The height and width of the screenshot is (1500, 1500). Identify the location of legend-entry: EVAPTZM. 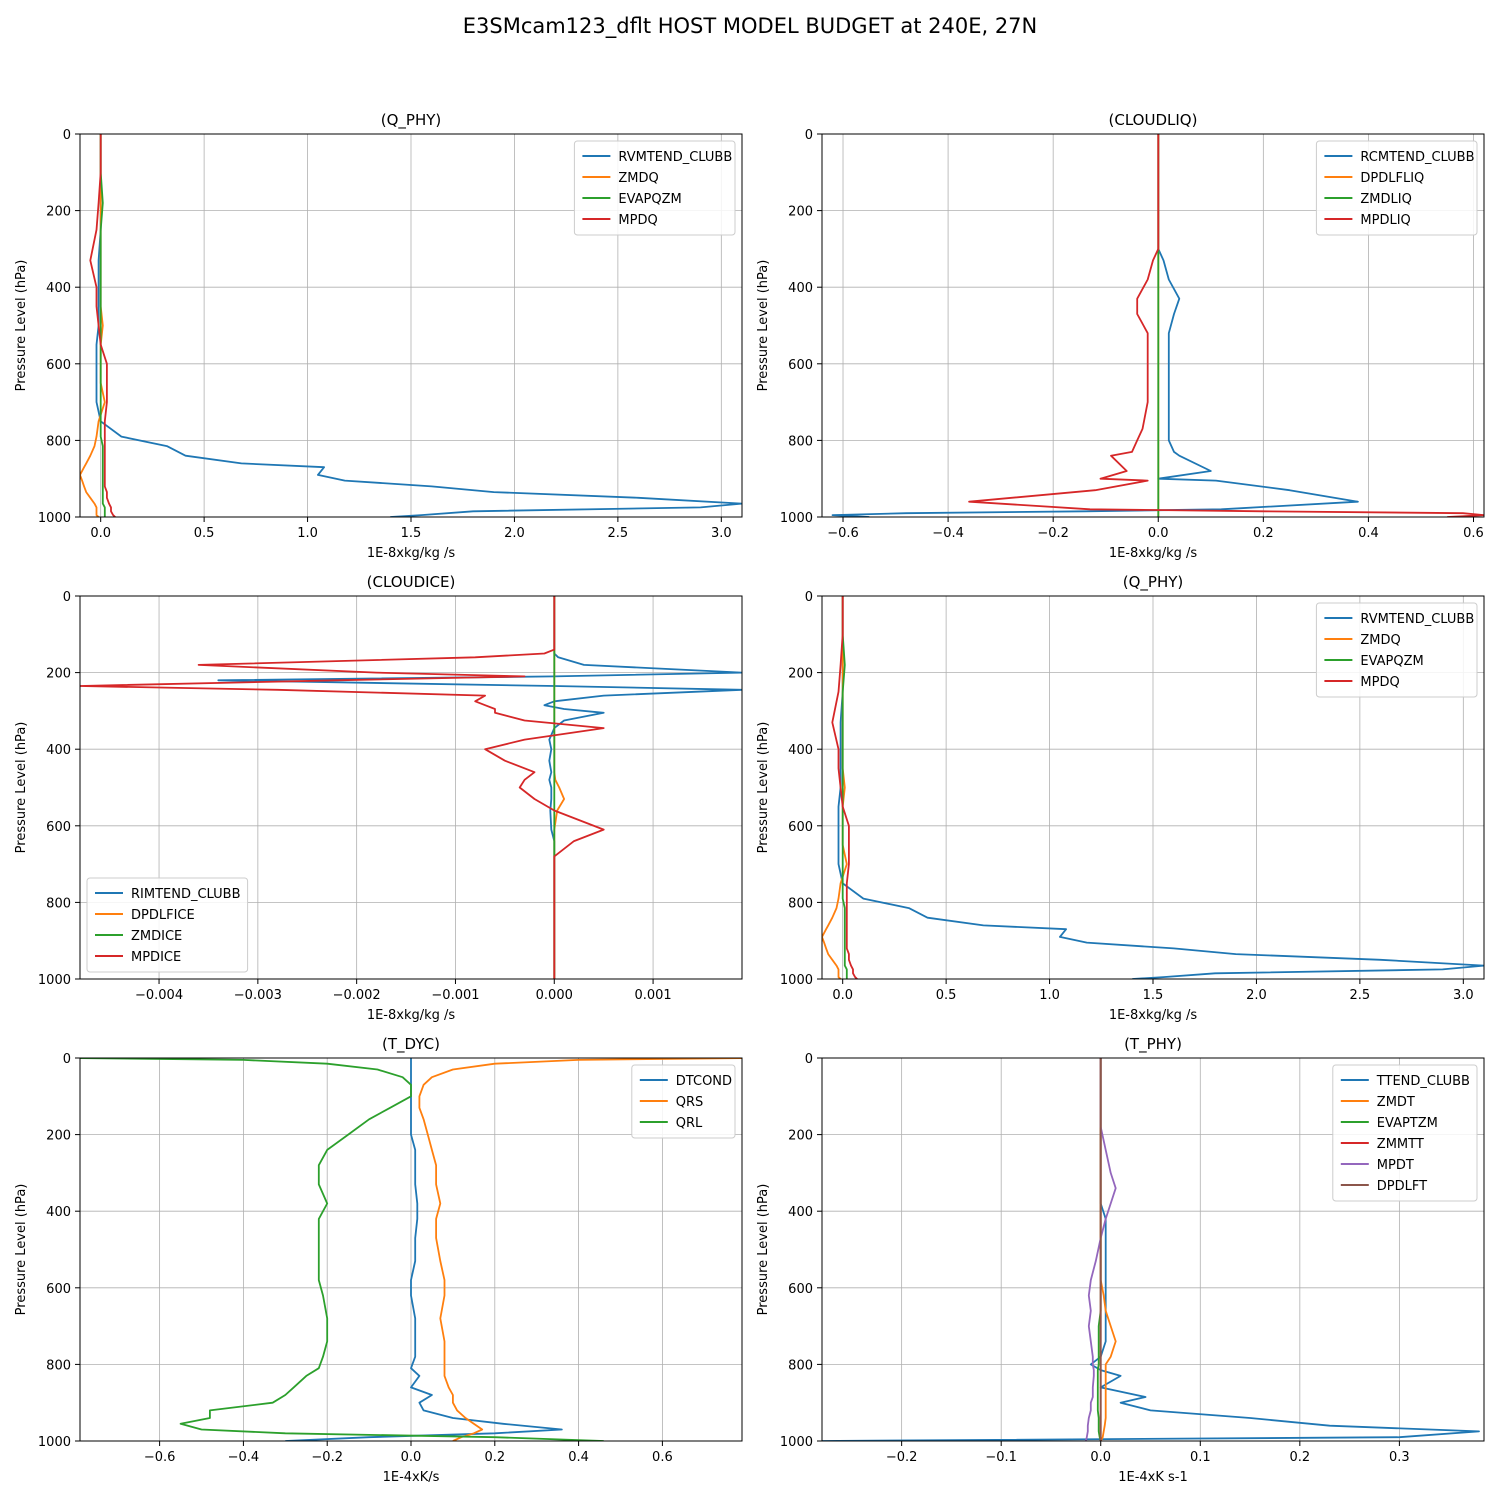
(1407, 1123).